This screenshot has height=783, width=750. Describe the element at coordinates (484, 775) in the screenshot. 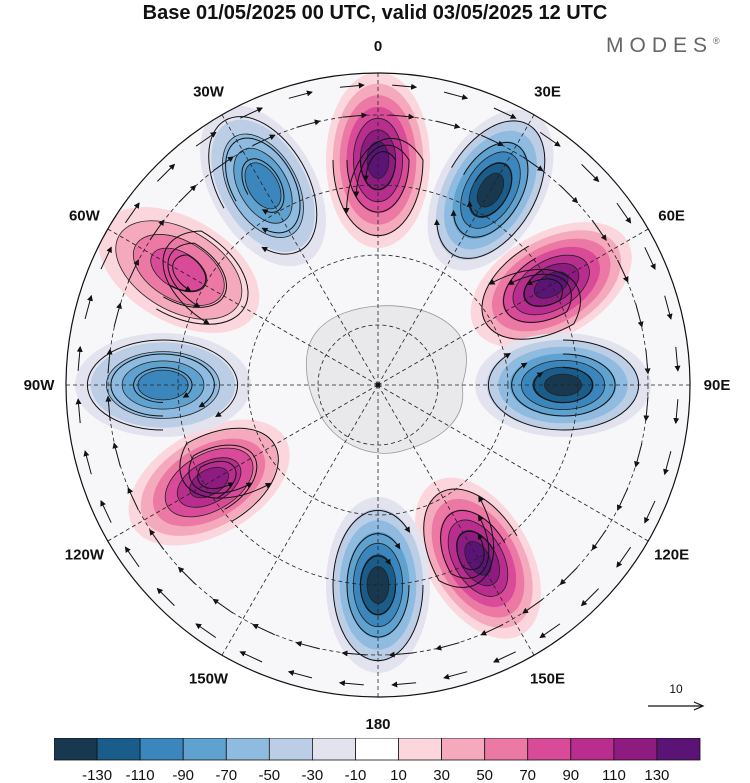

I see `colorbar-tick-label: 50` at that location.